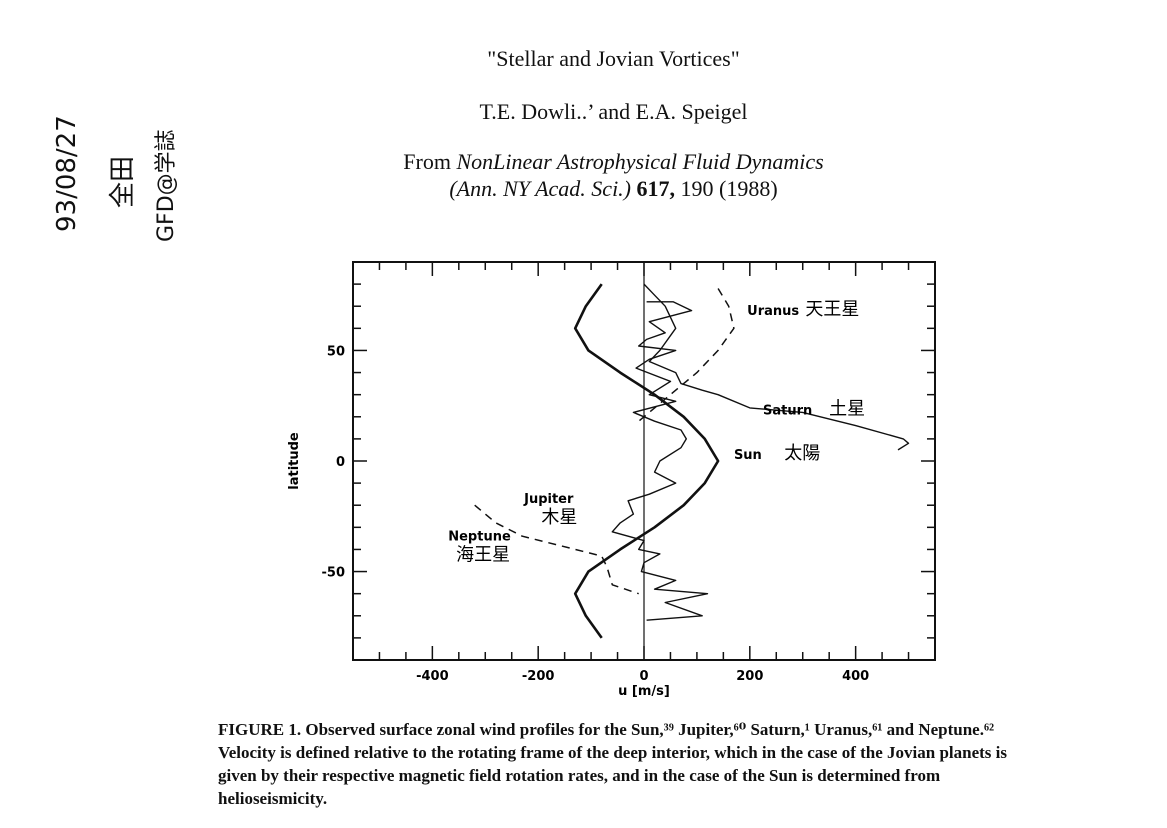 The image size is (1167, 828). I want to click on series-label-uranus: Uranus, so click(773, 311).